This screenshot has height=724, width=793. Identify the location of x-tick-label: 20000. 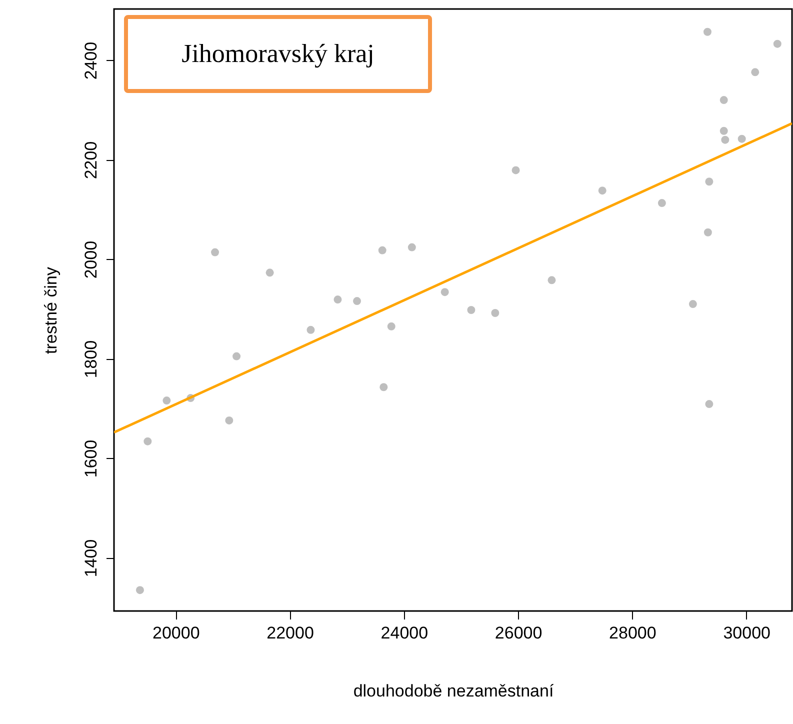
(176, 633).